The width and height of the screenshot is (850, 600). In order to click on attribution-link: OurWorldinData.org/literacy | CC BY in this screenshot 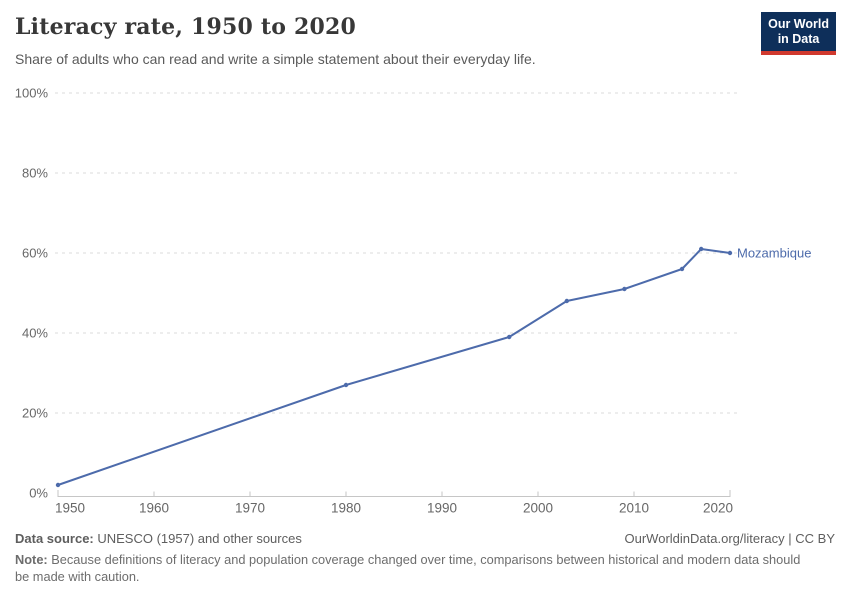, I will do `click(729, 538)`.